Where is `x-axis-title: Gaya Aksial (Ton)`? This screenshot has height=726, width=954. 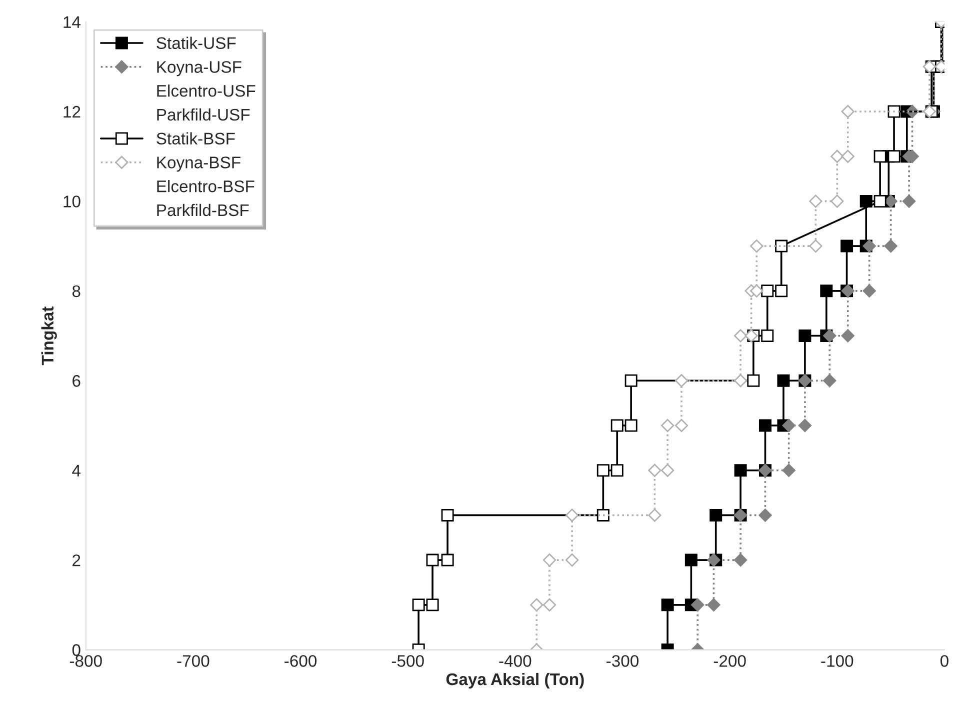
x-axis-title: Gaya Aksial (Ton) is located at coordinates (515, 680).